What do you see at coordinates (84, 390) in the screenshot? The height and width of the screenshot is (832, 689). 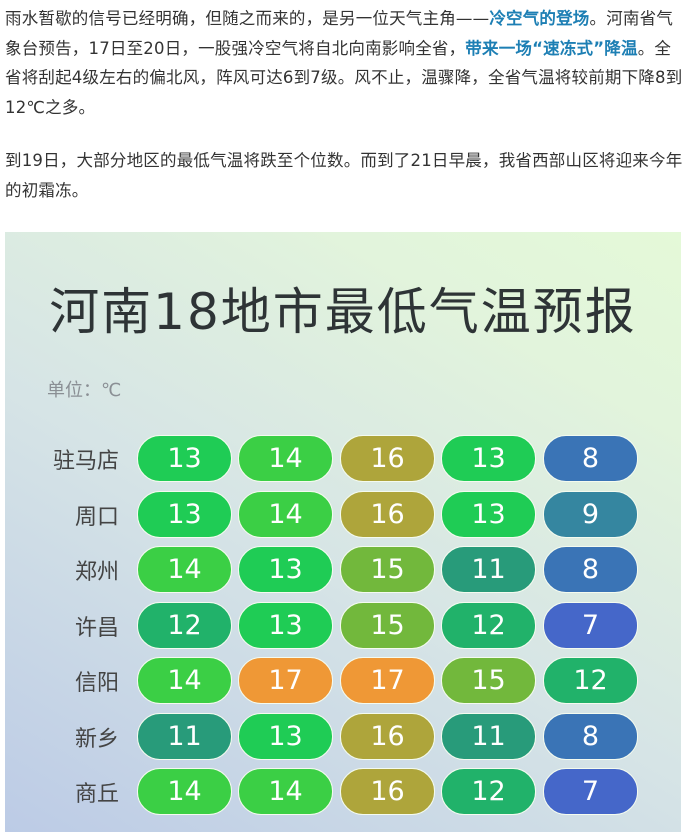 I see `unit-label: 单位：℃` at bounding box center [84, 390].